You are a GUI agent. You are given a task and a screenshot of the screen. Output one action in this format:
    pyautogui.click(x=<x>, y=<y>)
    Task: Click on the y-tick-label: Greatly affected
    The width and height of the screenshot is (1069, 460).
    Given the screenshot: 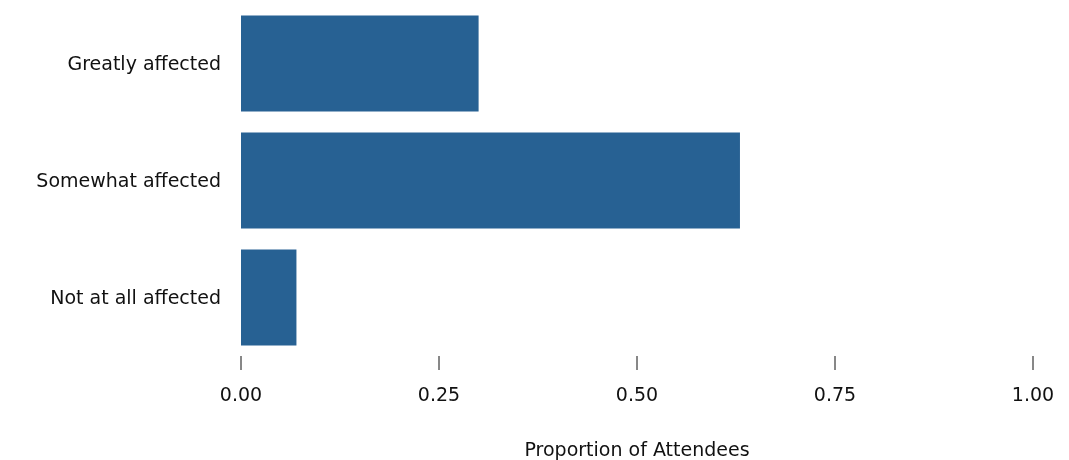 What is the action you would take?
    pyautogui.click(x=144, y=63)
    